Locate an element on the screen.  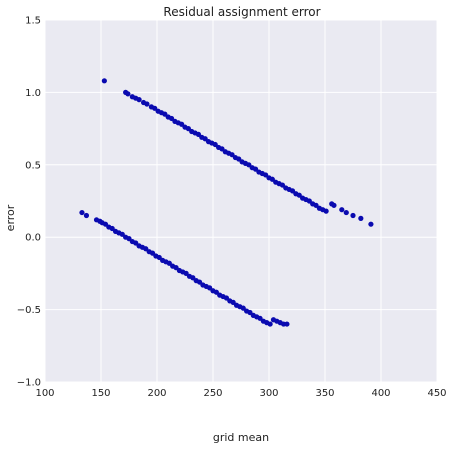
x-tick-label: 450 is located at coordinates (436, 393).